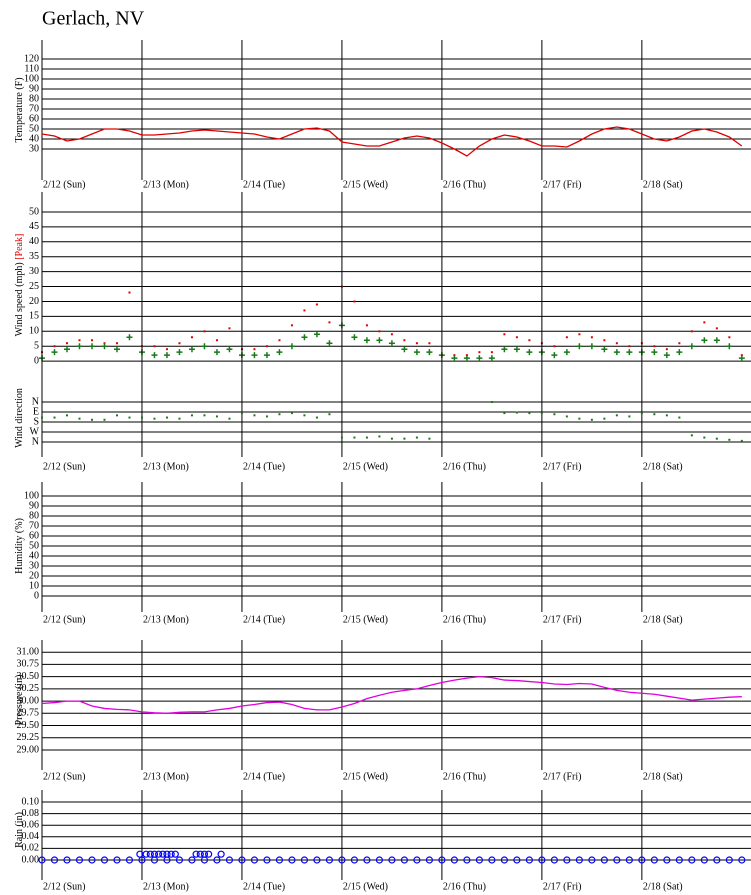 The image size is (751, 895). Describe the element at coordinates (31, 58) in the screenshot. I see `y-tick-label: 120` at that location.